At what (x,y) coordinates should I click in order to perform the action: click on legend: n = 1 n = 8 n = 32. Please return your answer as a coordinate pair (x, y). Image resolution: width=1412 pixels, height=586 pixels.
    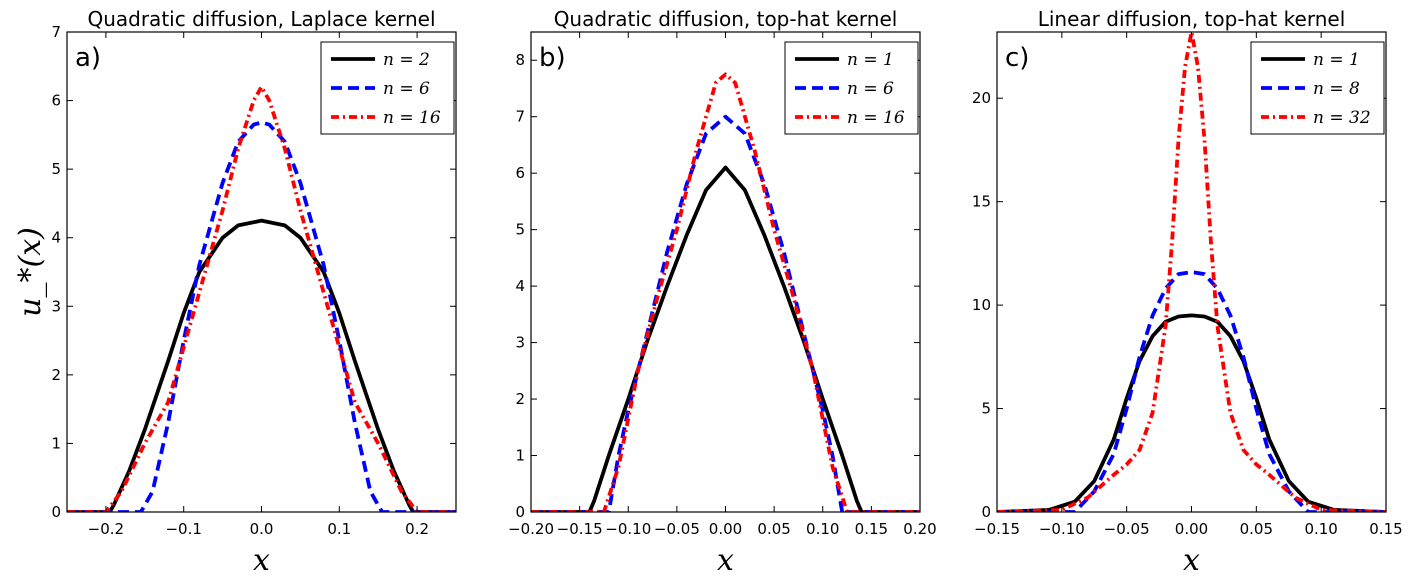
    Looking at the image, I should click on (1317, 88).